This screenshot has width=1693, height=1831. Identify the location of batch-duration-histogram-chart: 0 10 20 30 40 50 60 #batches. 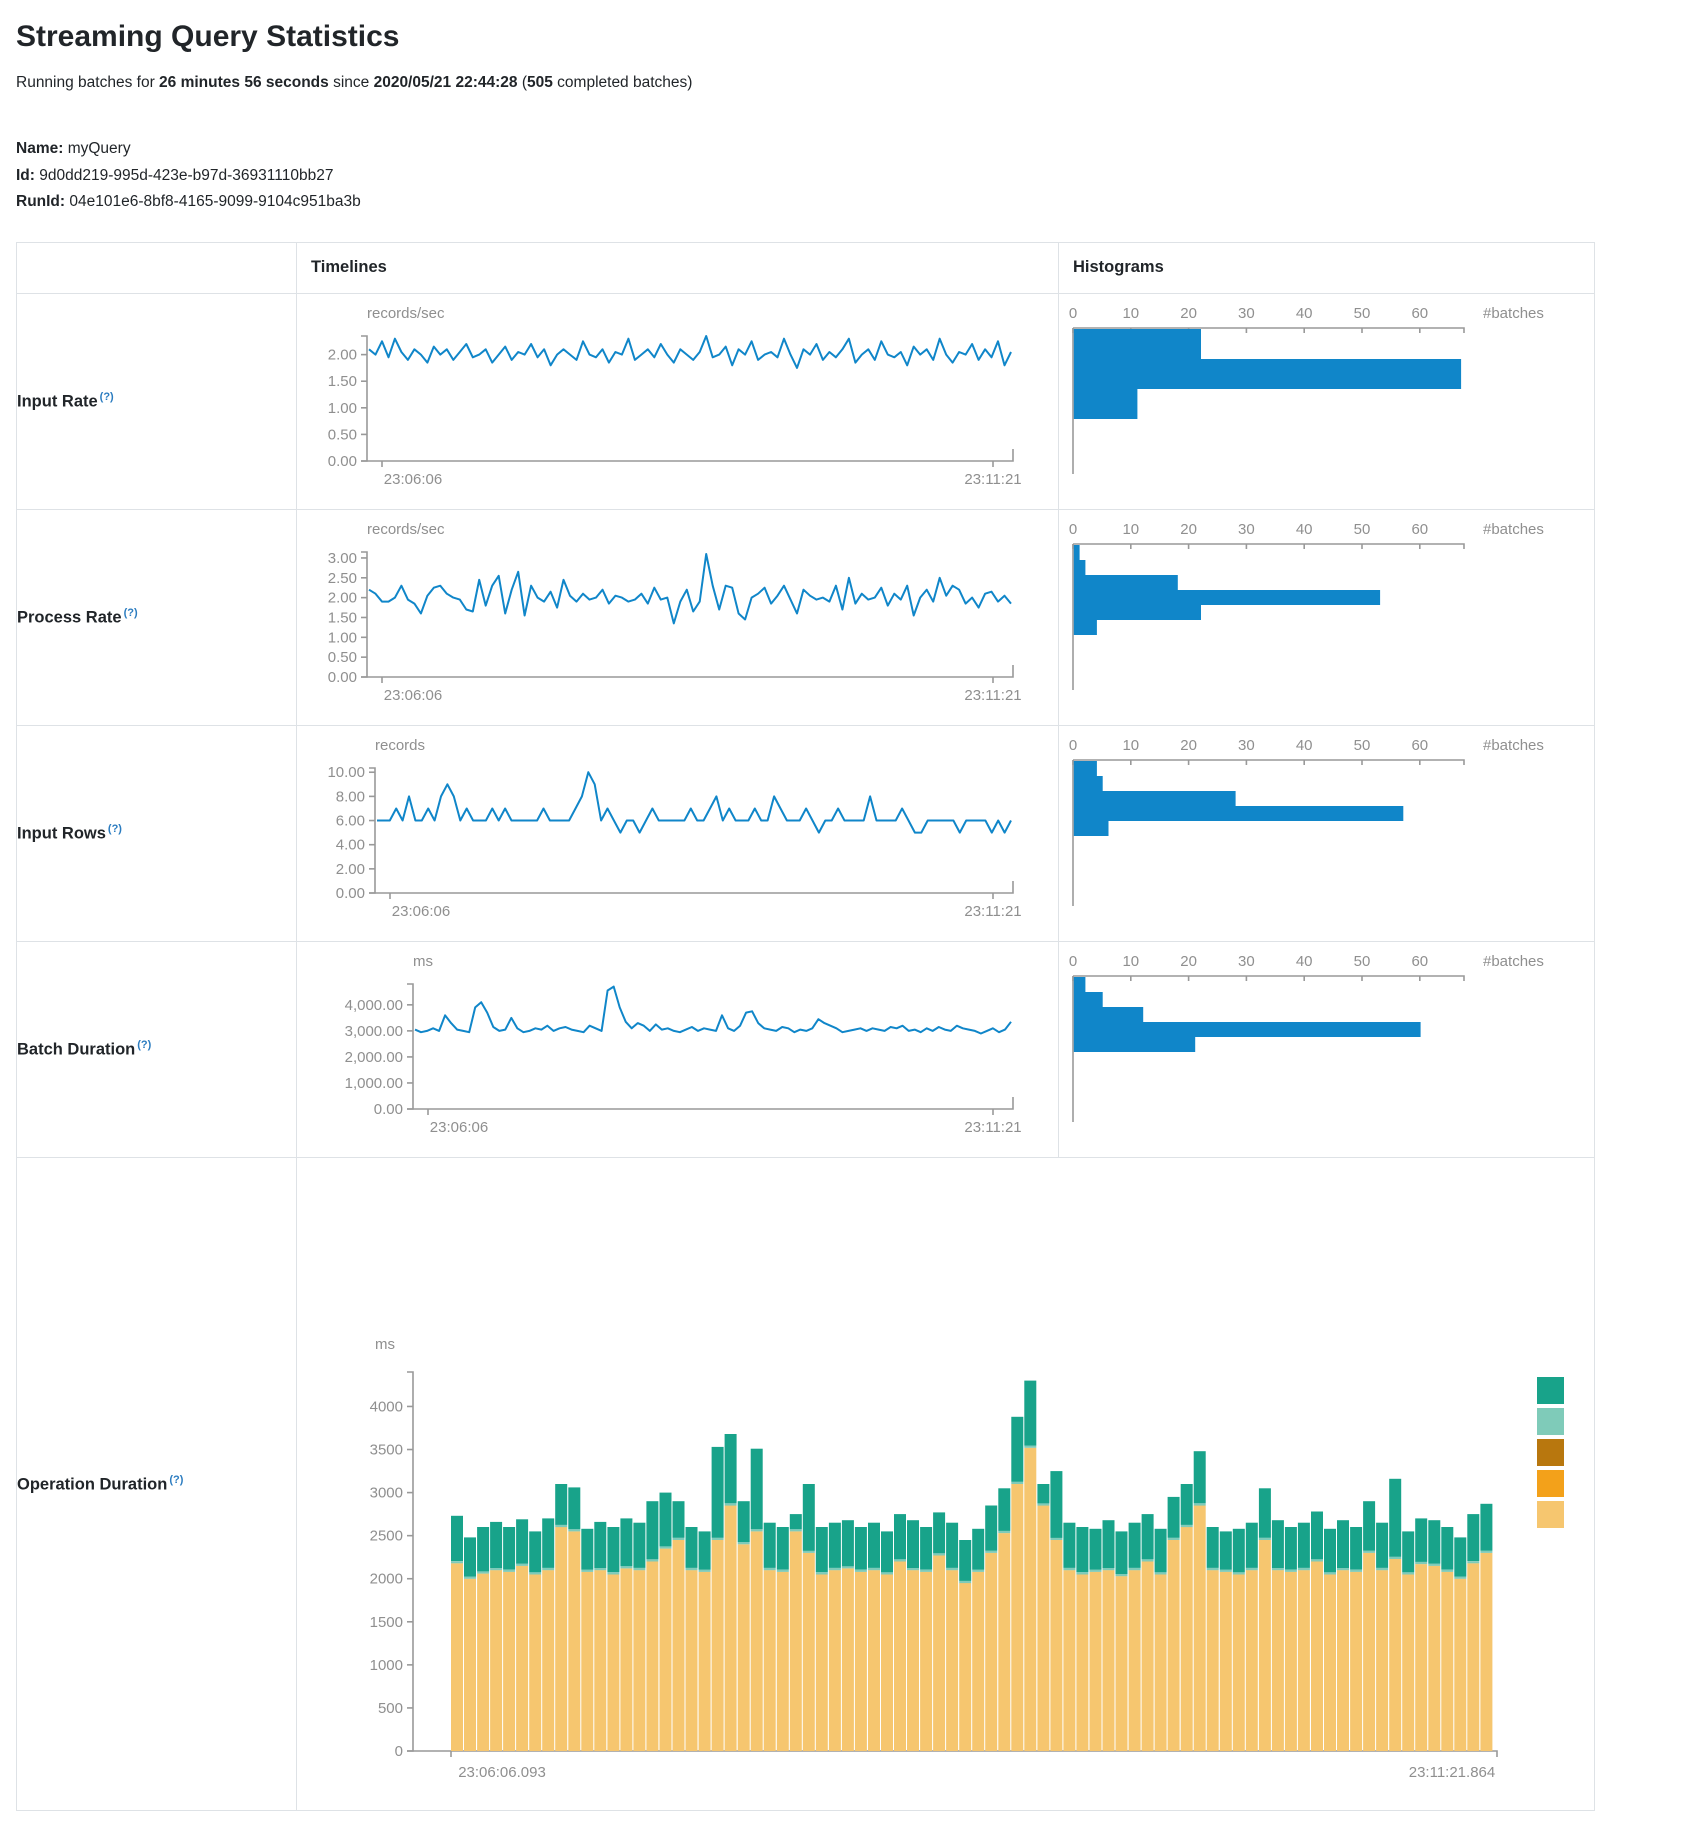
(1306, 1038).